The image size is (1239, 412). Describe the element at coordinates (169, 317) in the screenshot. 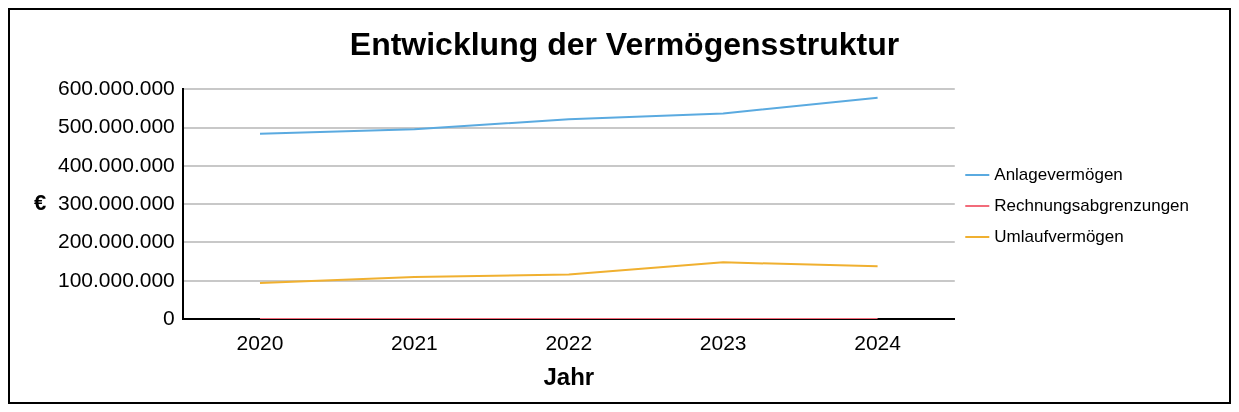

I see `y-tick-label: 0` at that location.